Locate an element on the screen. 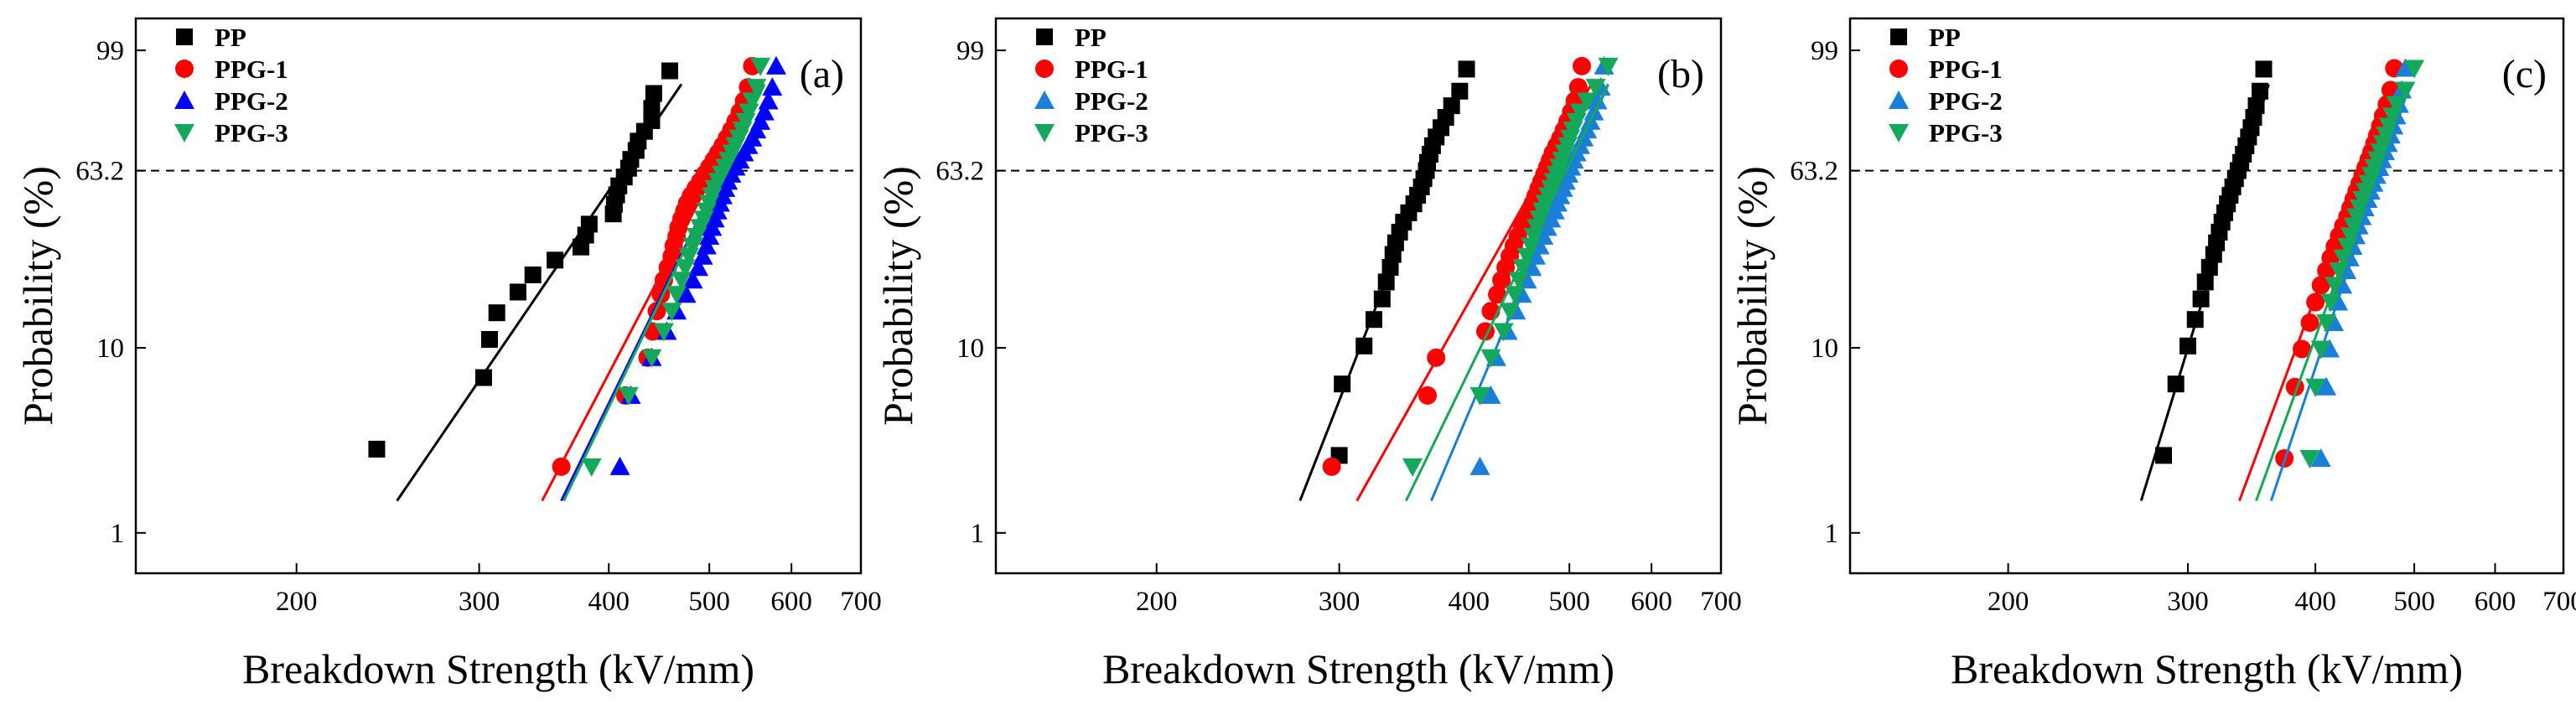  y-tick-label: 99 is located at coordinates (110, 51).